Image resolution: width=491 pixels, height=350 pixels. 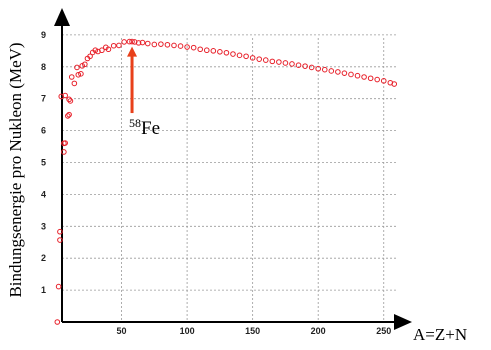 I want to click on y-tick-label: 4, so click(x=43, y=194).